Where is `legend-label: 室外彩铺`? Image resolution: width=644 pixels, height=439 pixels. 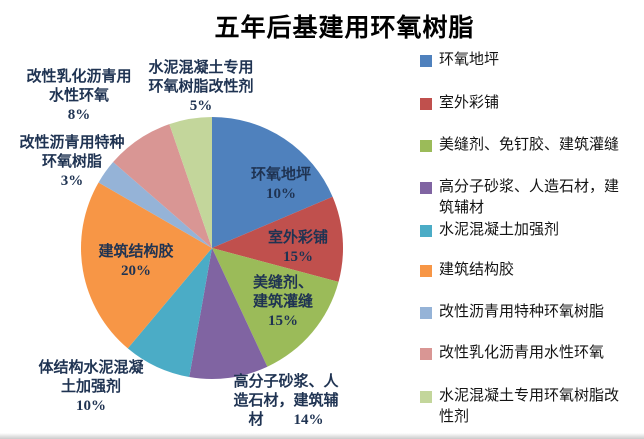 legend-label: 室外彩铺 is located at coordinates (469, 103).